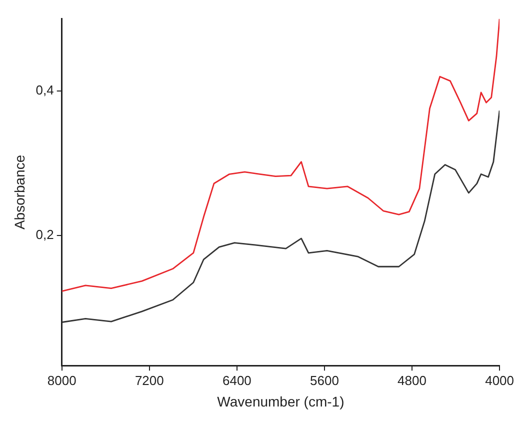 This screenshot has height=421, width=525. I want to click on x-tick-label: 6400, so click(237, 380).